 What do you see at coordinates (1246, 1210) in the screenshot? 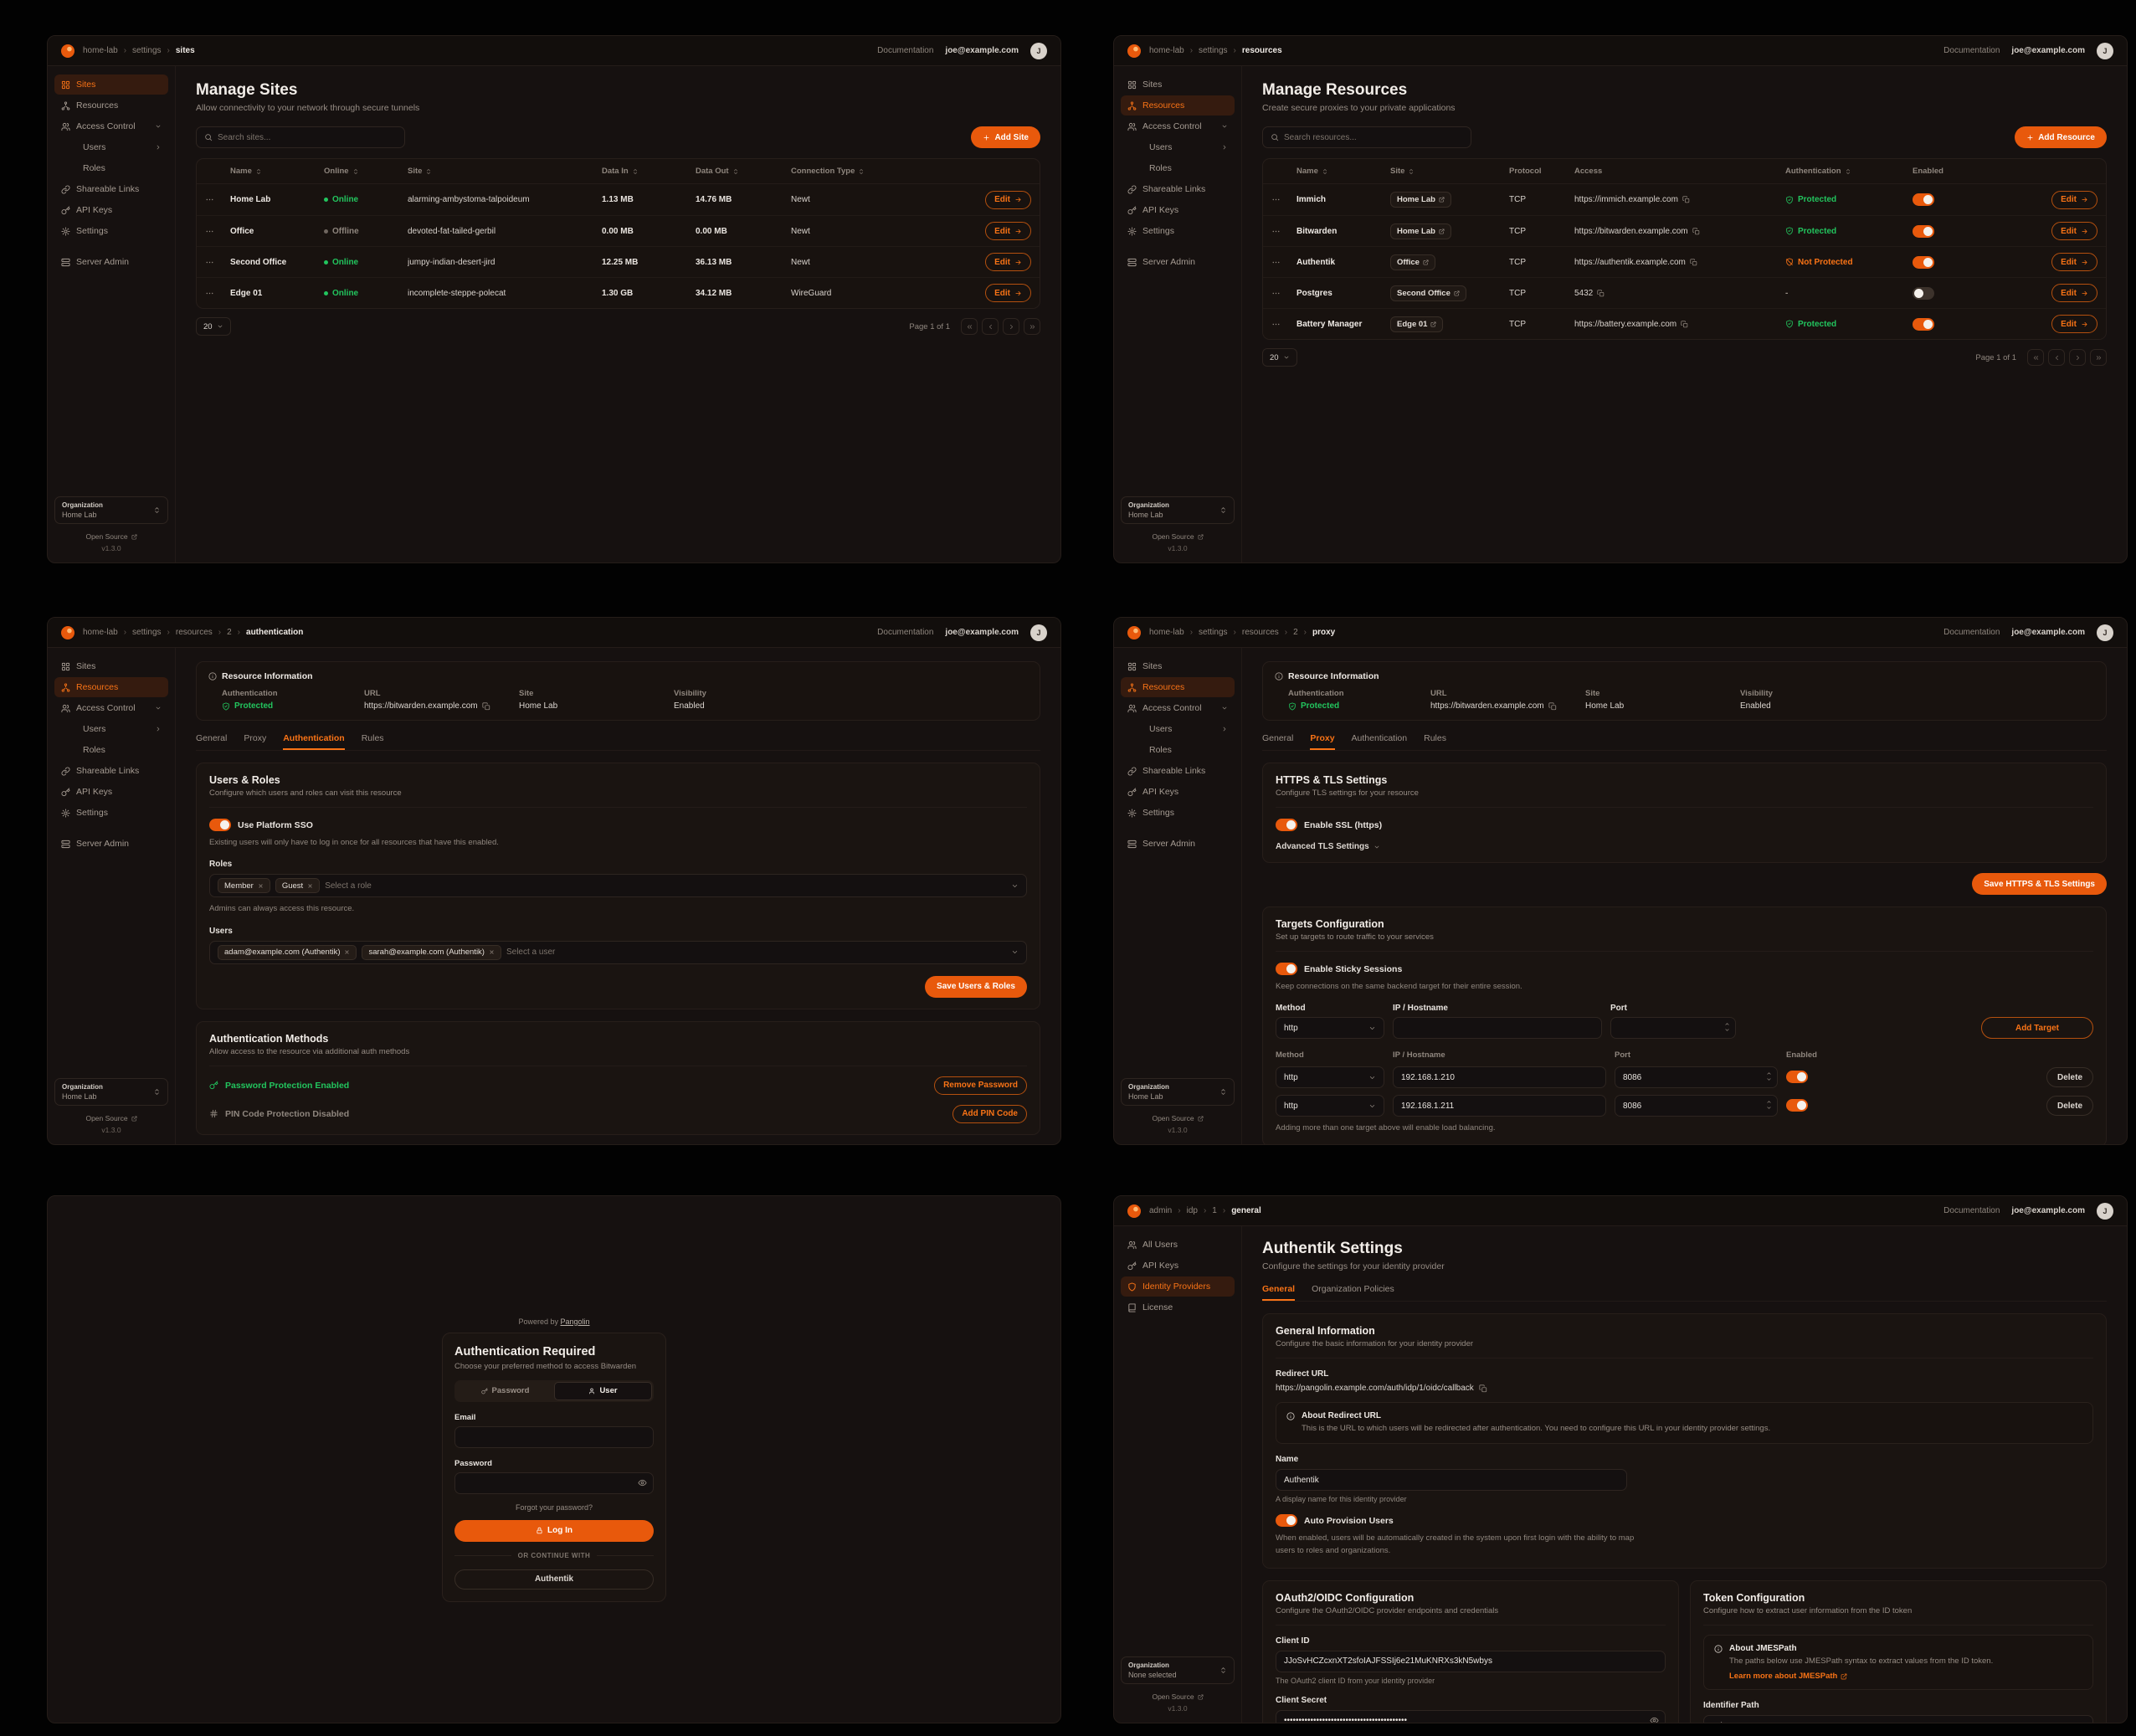
I see `breadcrumb-item: general` at bounding box center [1246, 1210].